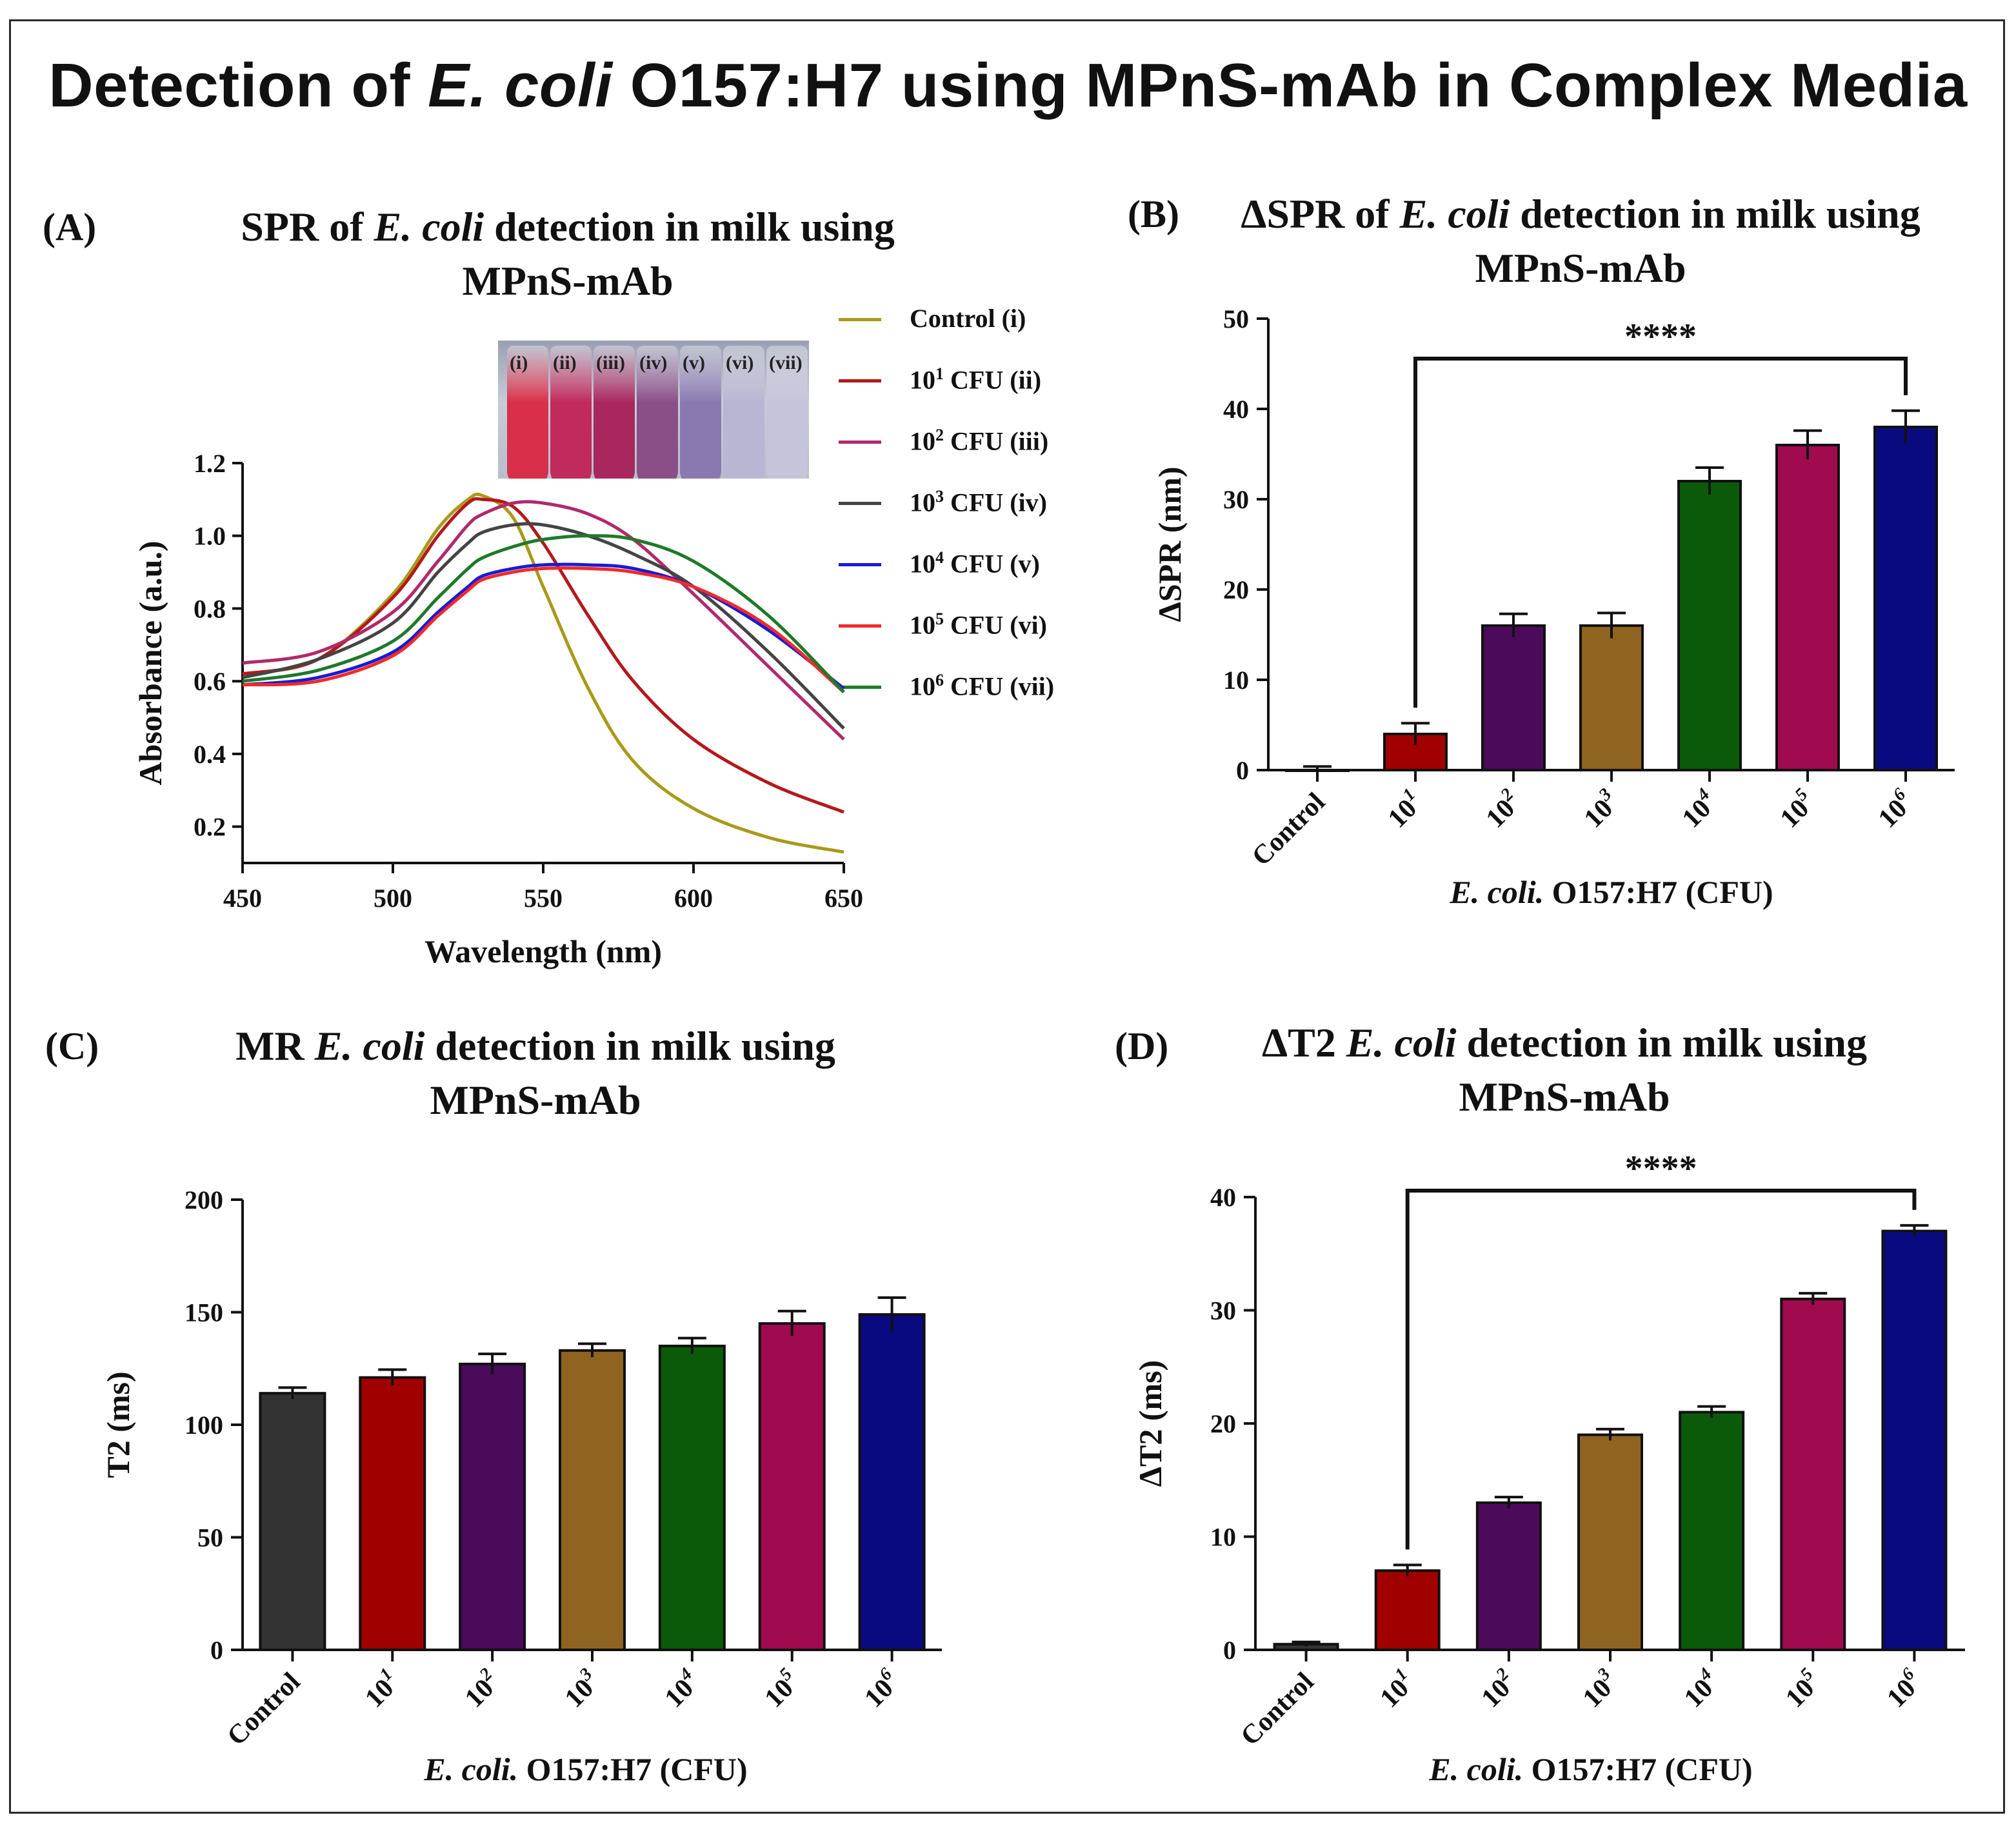  Describe the element at coordinates (210, 536) in the screenshot. I see `a-ytick-label: 1.0` at that location.